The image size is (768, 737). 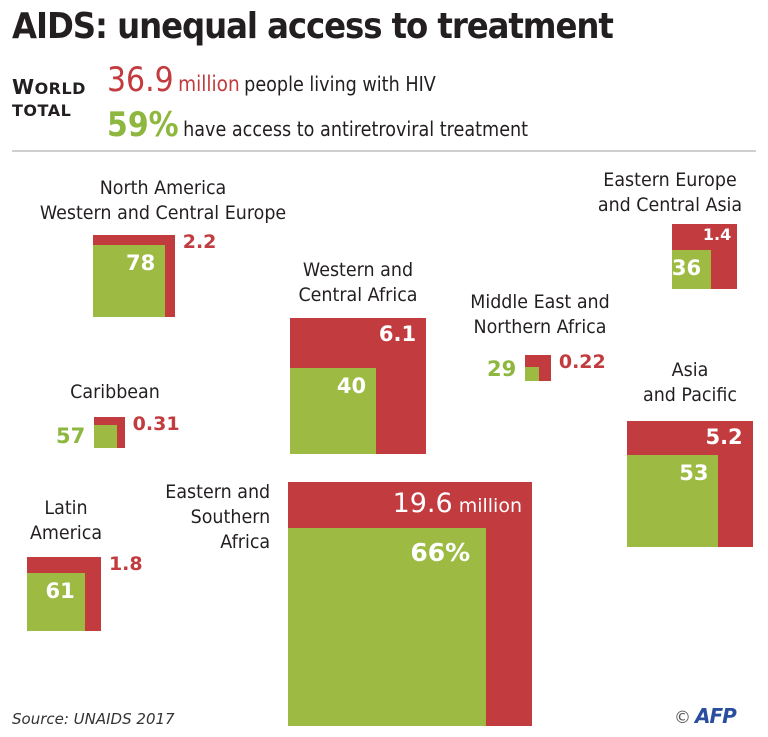 I want to click on hiv-value-label-na-wce: 2.2, so click(x=199, y=242).